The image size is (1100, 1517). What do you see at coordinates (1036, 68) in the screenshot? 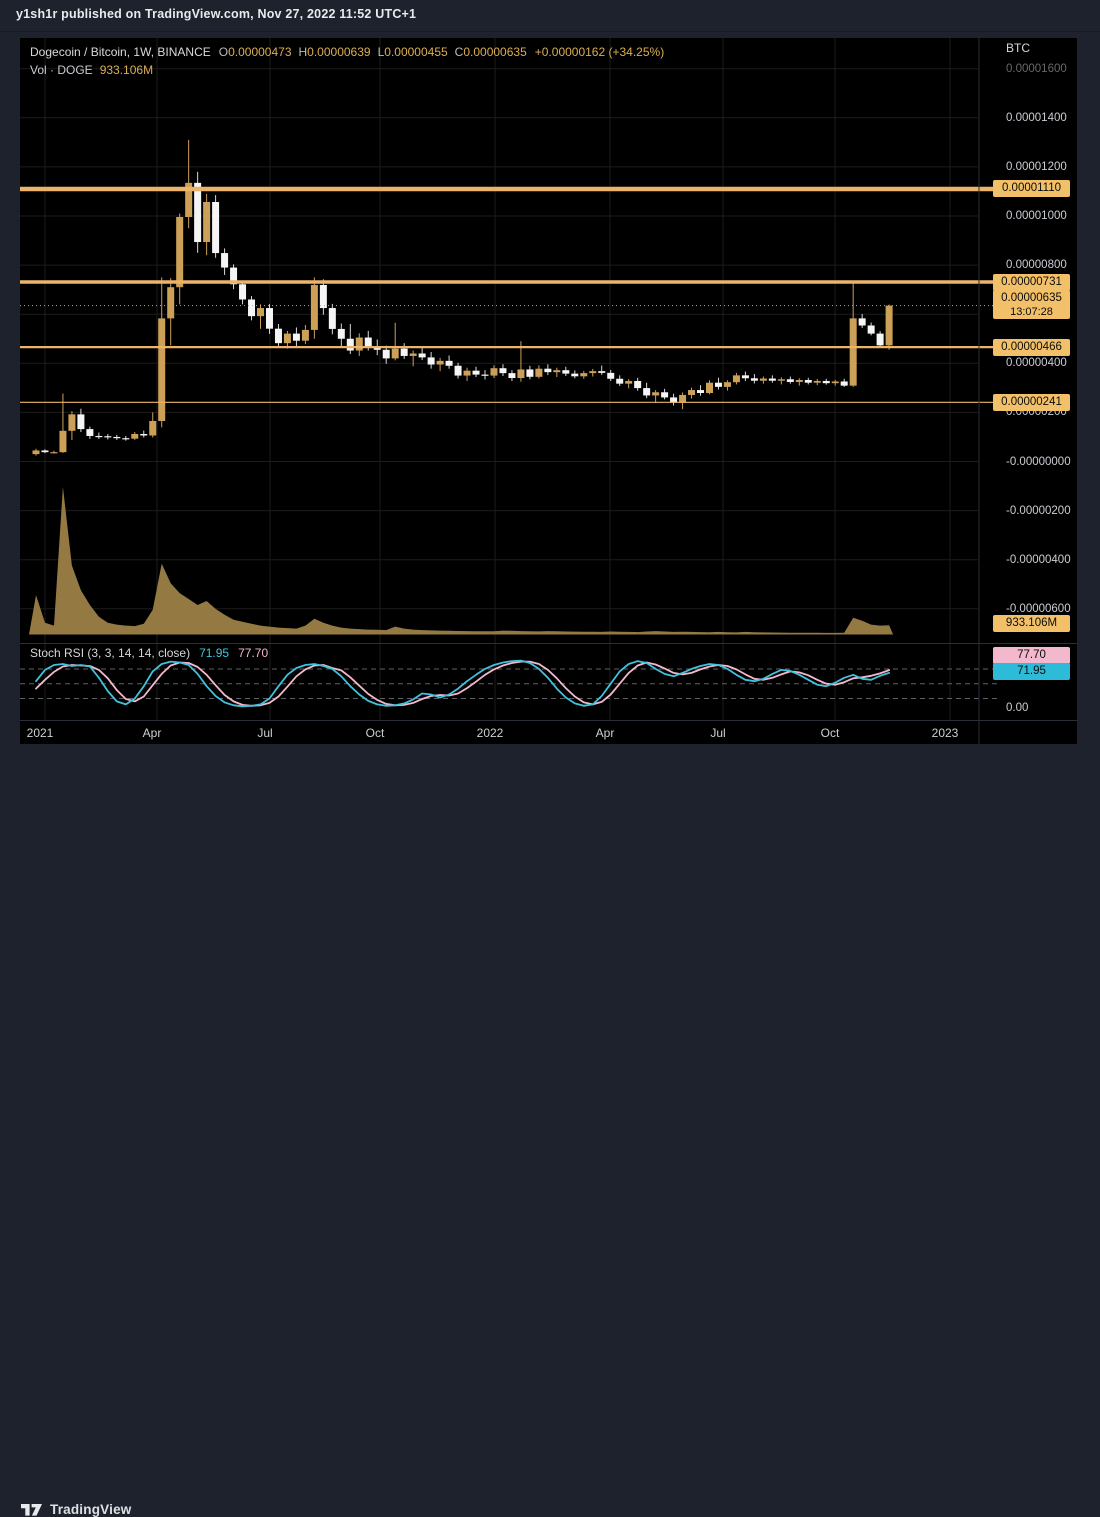
I see `price-tick-label: 0.00001600` at bounding box center [1036, 68].